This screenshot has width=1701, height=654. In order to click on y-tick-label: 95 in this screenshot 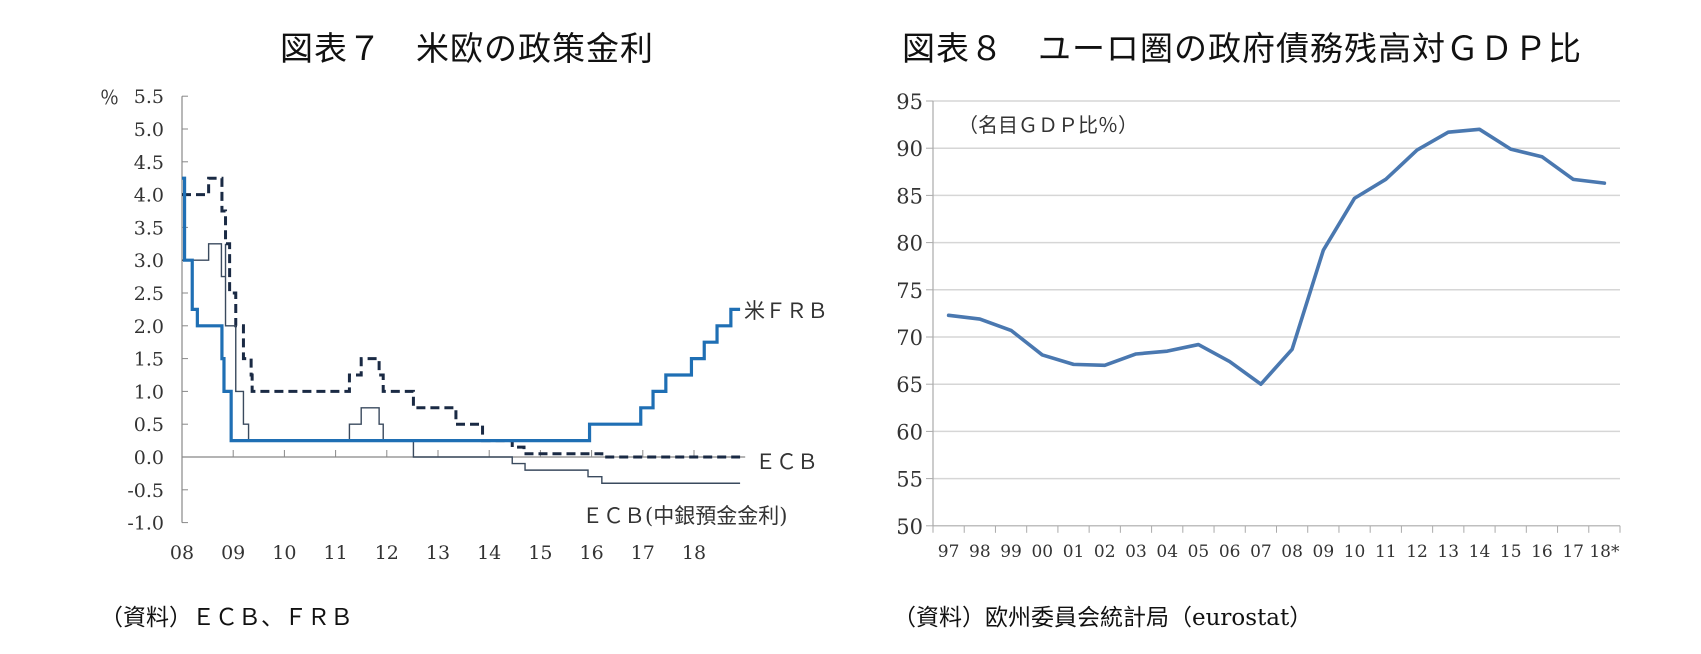, I will do `click(909, 102)`.